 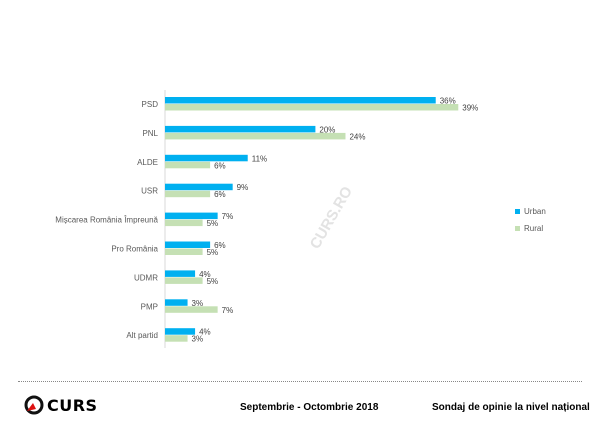 I want to click on category-label: USR, so click(x=149, y=191).